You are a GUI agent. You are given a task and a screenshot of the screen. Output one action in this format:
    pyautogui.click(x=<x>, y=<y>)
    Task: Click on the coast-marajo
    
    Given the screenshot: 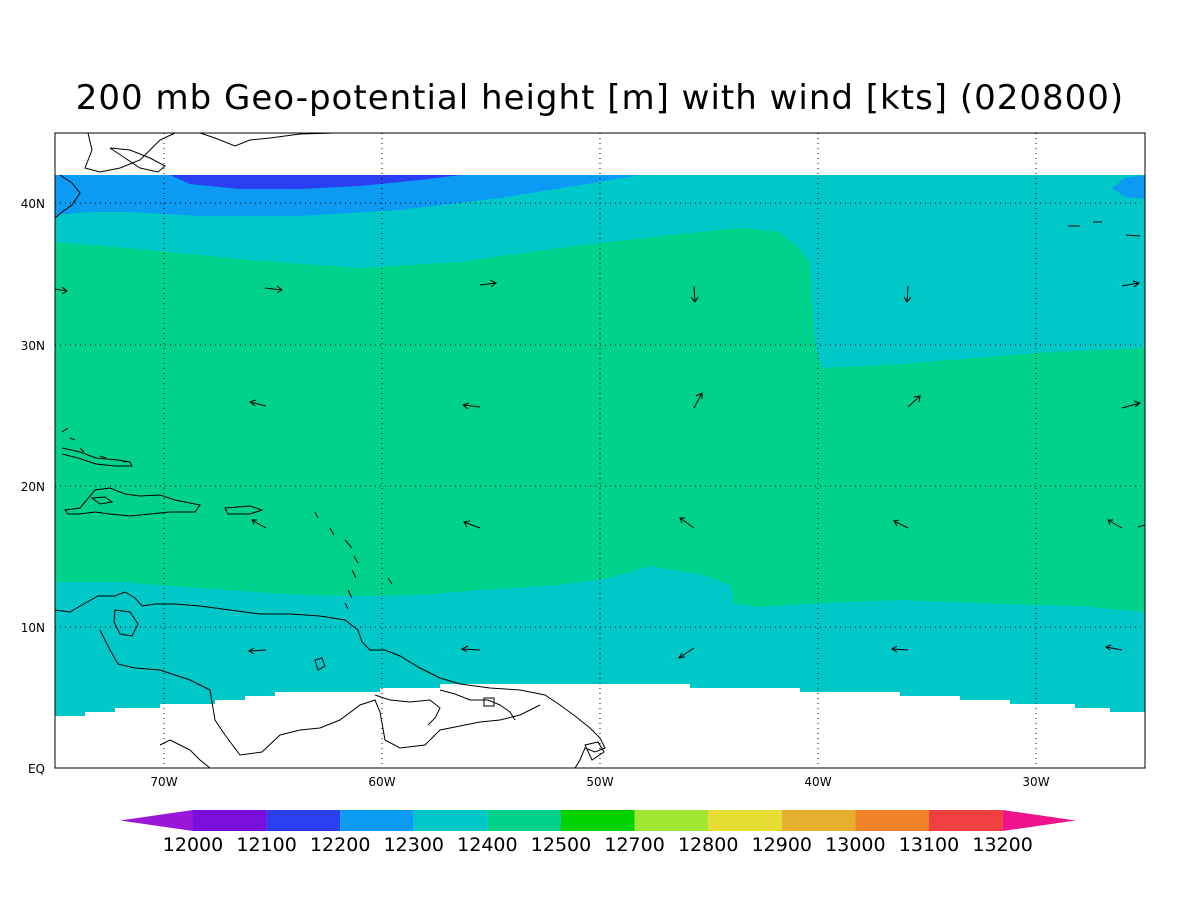 What is the action you would take?
    pyautogui.click(x=489, y=702)
    